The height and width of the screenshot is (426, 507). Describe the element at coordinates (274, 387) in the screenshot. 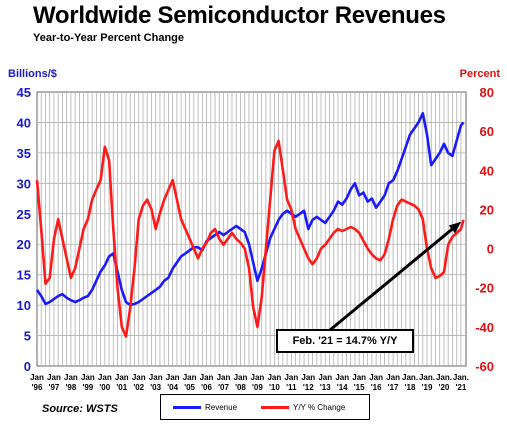

I see `x-tick-label-bottom: '10` at that location.